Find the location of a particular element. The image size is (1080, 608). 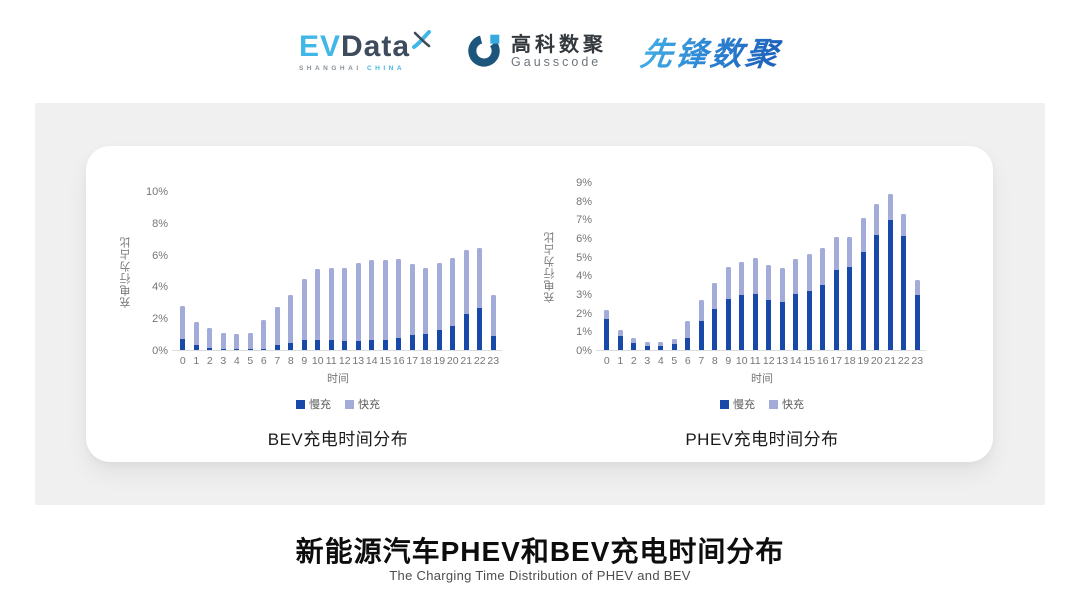

legend-label-slow: 慢充 is located at coordinates (744, 405).